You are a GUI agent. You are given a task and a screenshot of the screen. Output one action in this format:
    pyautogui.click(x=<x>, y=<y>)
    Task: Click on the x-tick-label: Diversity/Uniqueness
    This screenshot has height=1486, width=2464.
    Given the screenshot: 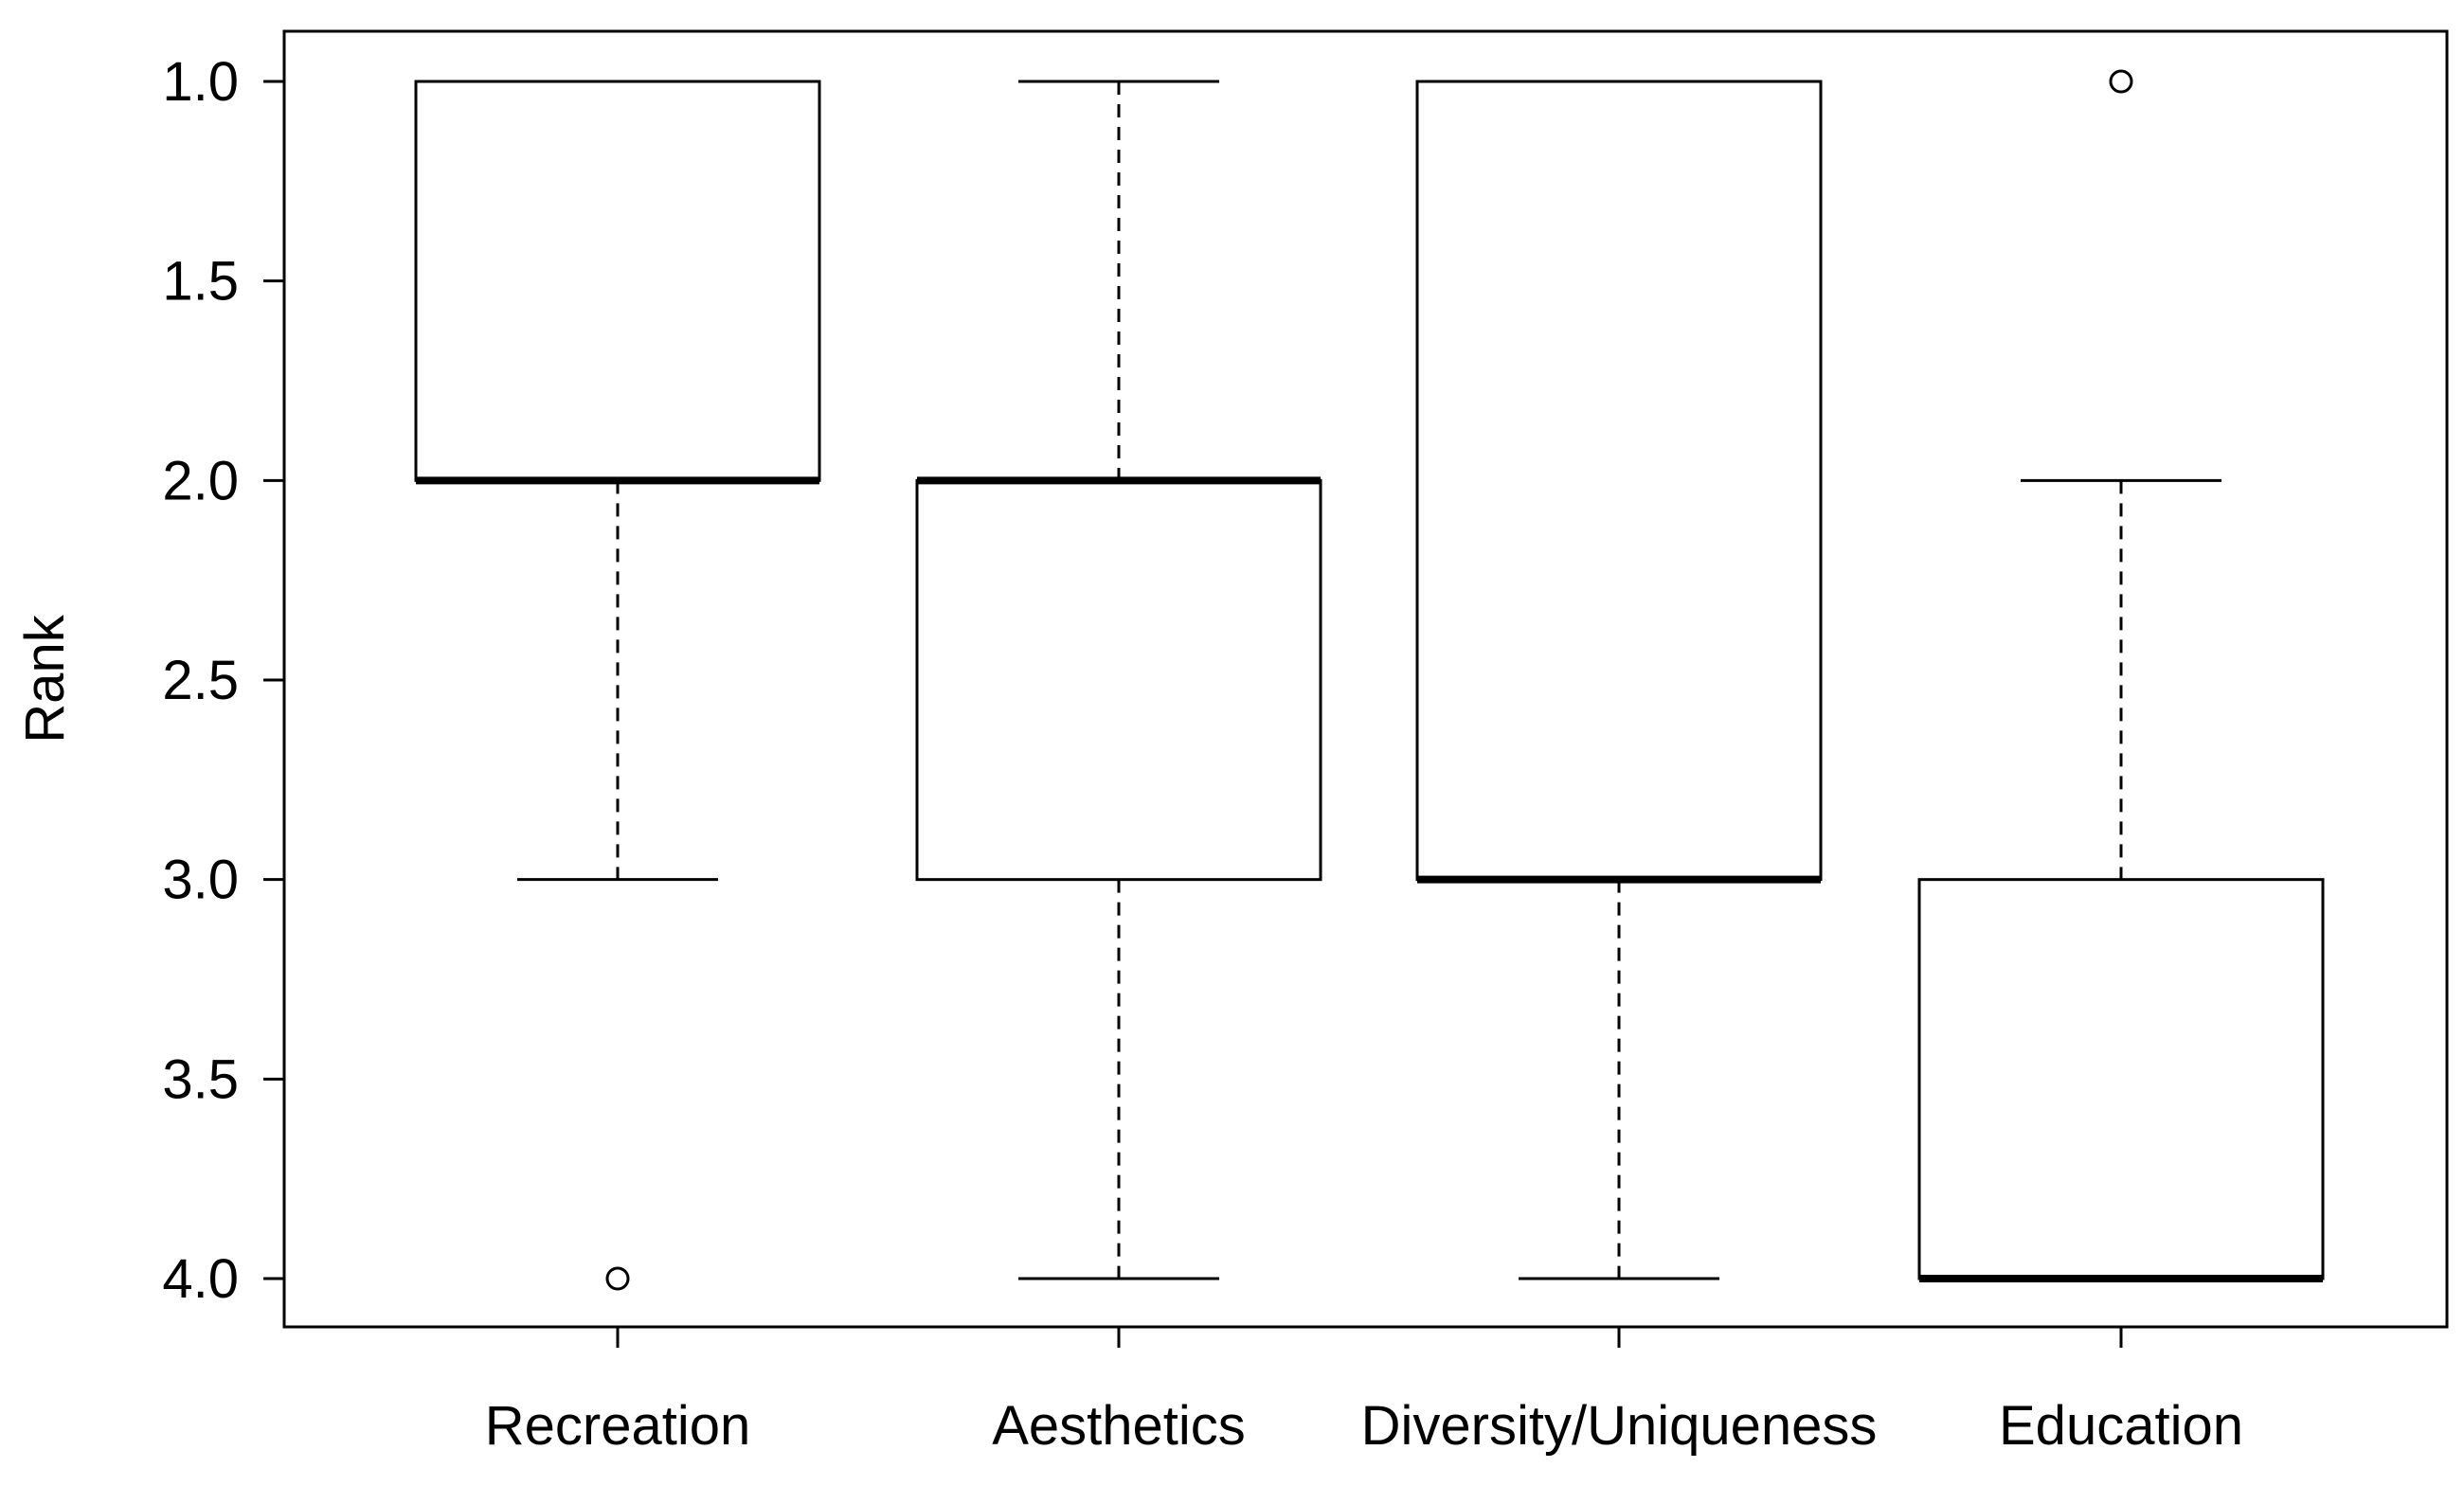 What is the action you would take?
    pyautogui.click(x=1619, y=1426)
    